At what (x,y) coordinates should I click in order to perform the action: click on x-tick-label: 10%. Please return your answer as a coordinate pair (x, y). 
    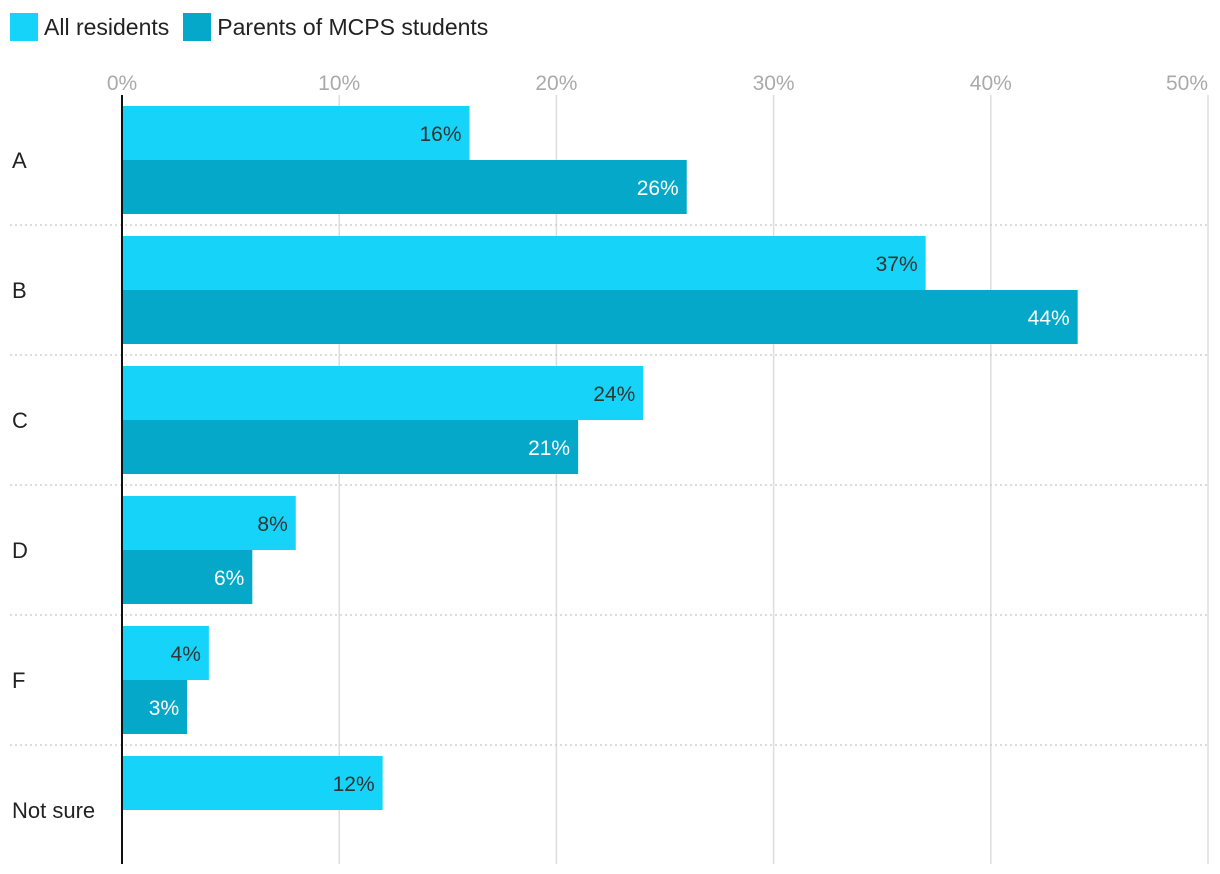
    Looking at the image, I should click on (339, 83).